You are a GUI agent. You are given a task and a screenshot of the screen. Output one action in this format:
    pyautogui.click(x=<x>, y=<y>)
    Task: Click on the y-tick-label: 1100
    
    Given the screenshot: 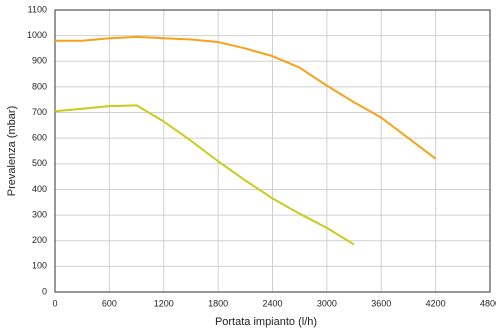 What is the action you would take?
    pyautogui.click(x=37, y=9)
    